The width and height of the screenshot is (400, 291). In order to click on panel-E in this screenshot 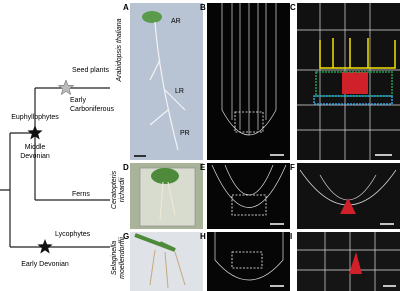, I will do `click(248, 196)`.